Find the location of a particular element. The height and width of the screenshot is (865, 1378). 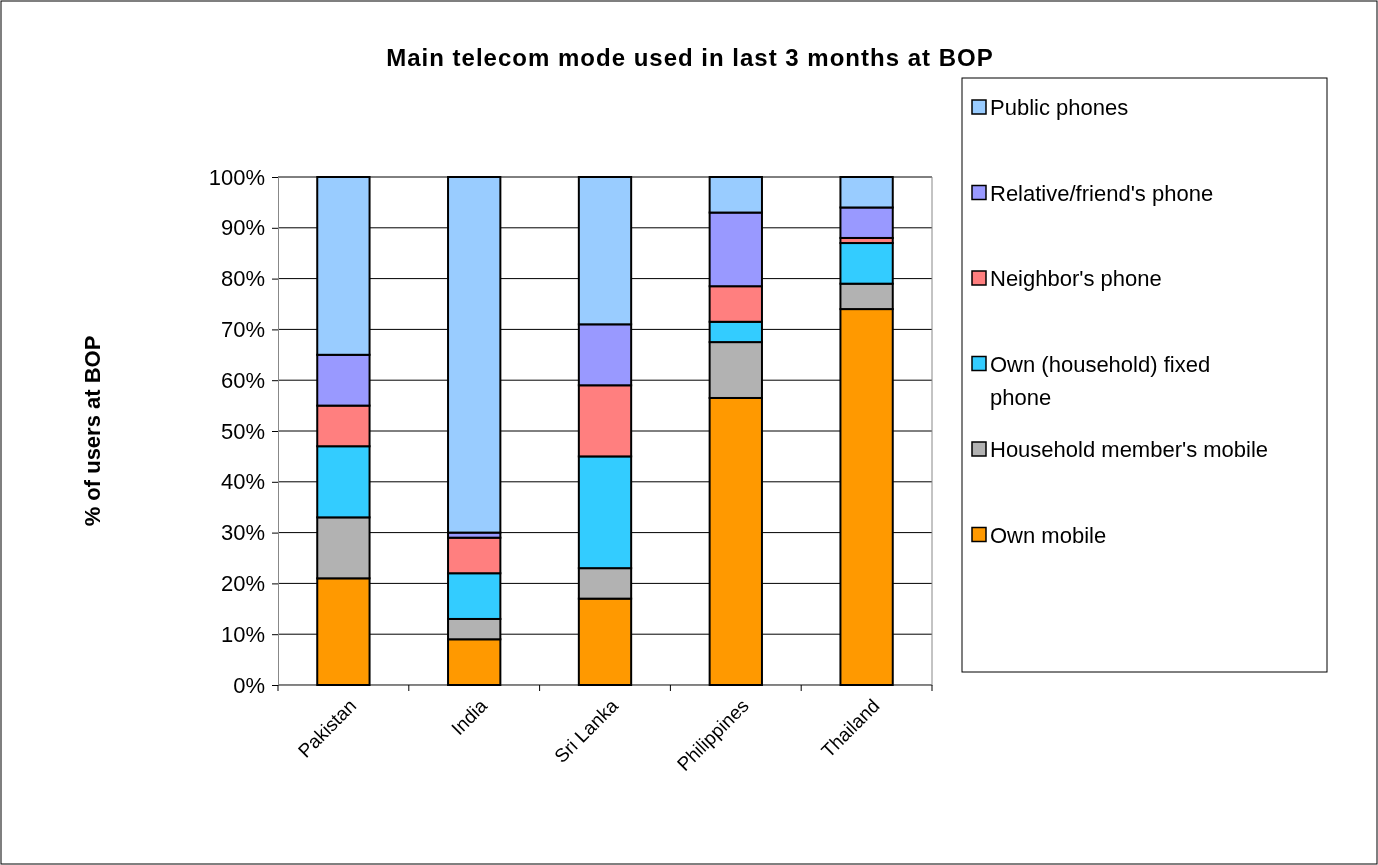

y-tick-label: 70% is located at coordinates (242, 329).